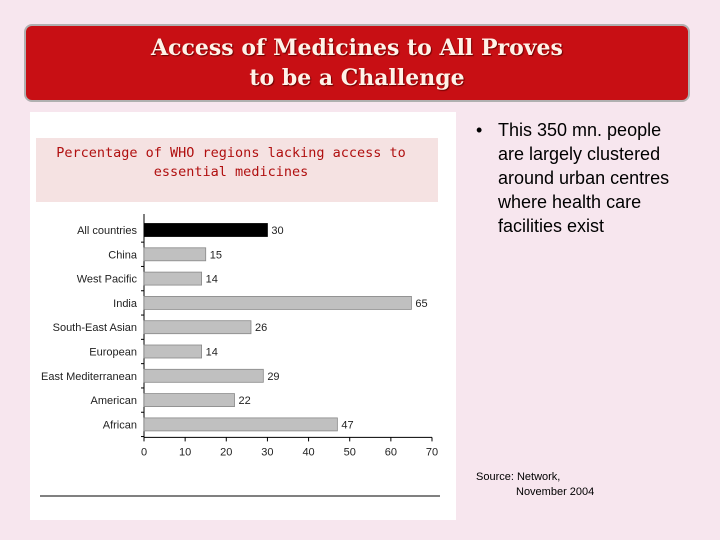  Describe the element at coordinates (107, 231) in the screenshot. I see `category-label: All countries` at that location.